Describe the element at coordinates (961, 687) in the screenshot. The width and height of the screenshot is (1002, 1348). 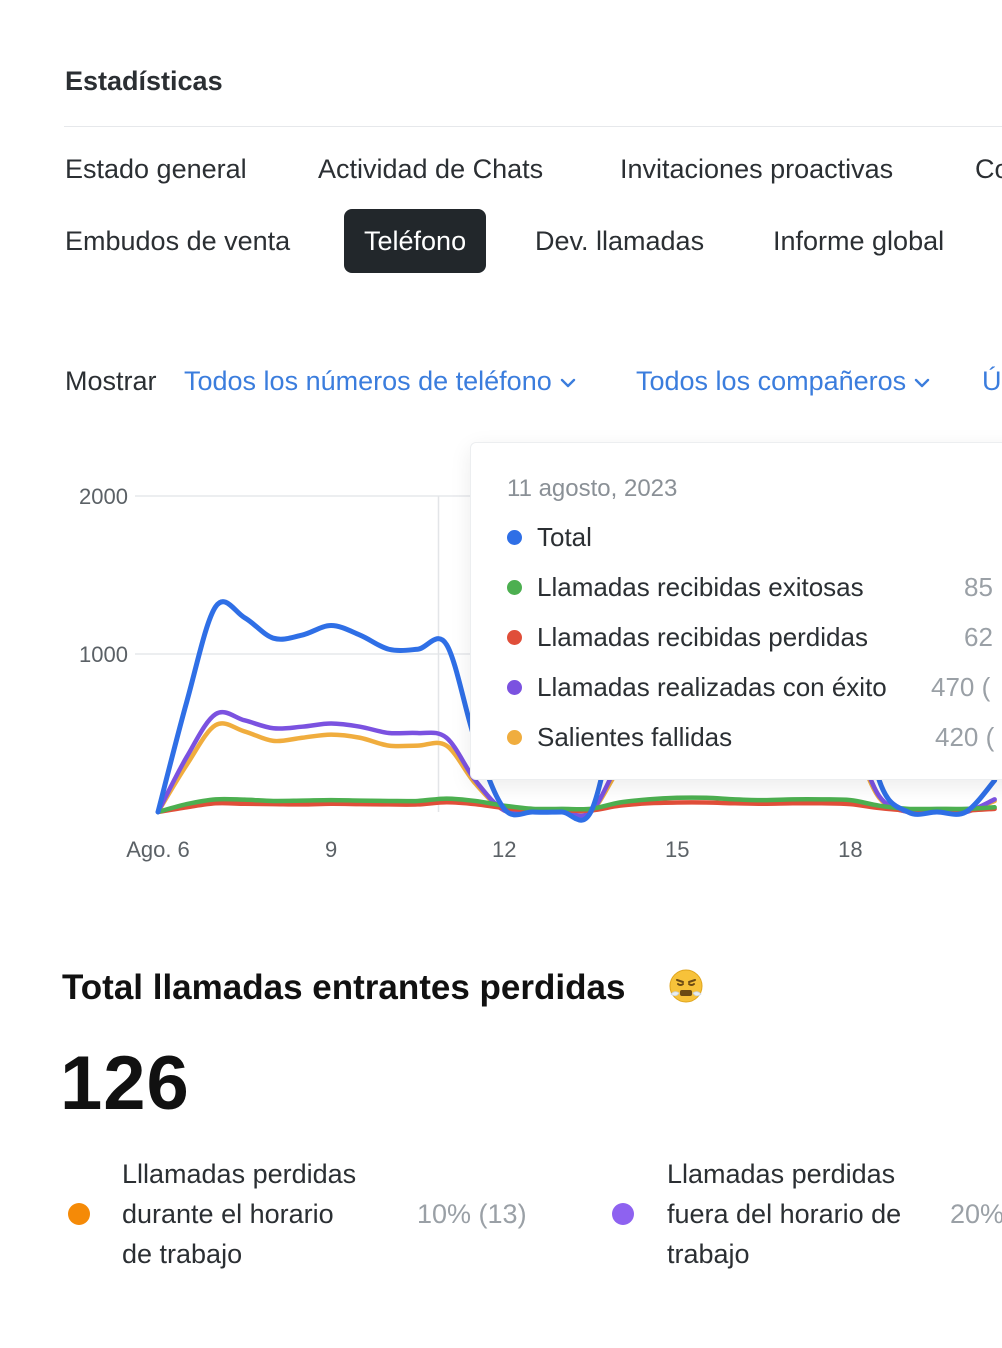
I see `tooltip-value: 470 (` at that location.